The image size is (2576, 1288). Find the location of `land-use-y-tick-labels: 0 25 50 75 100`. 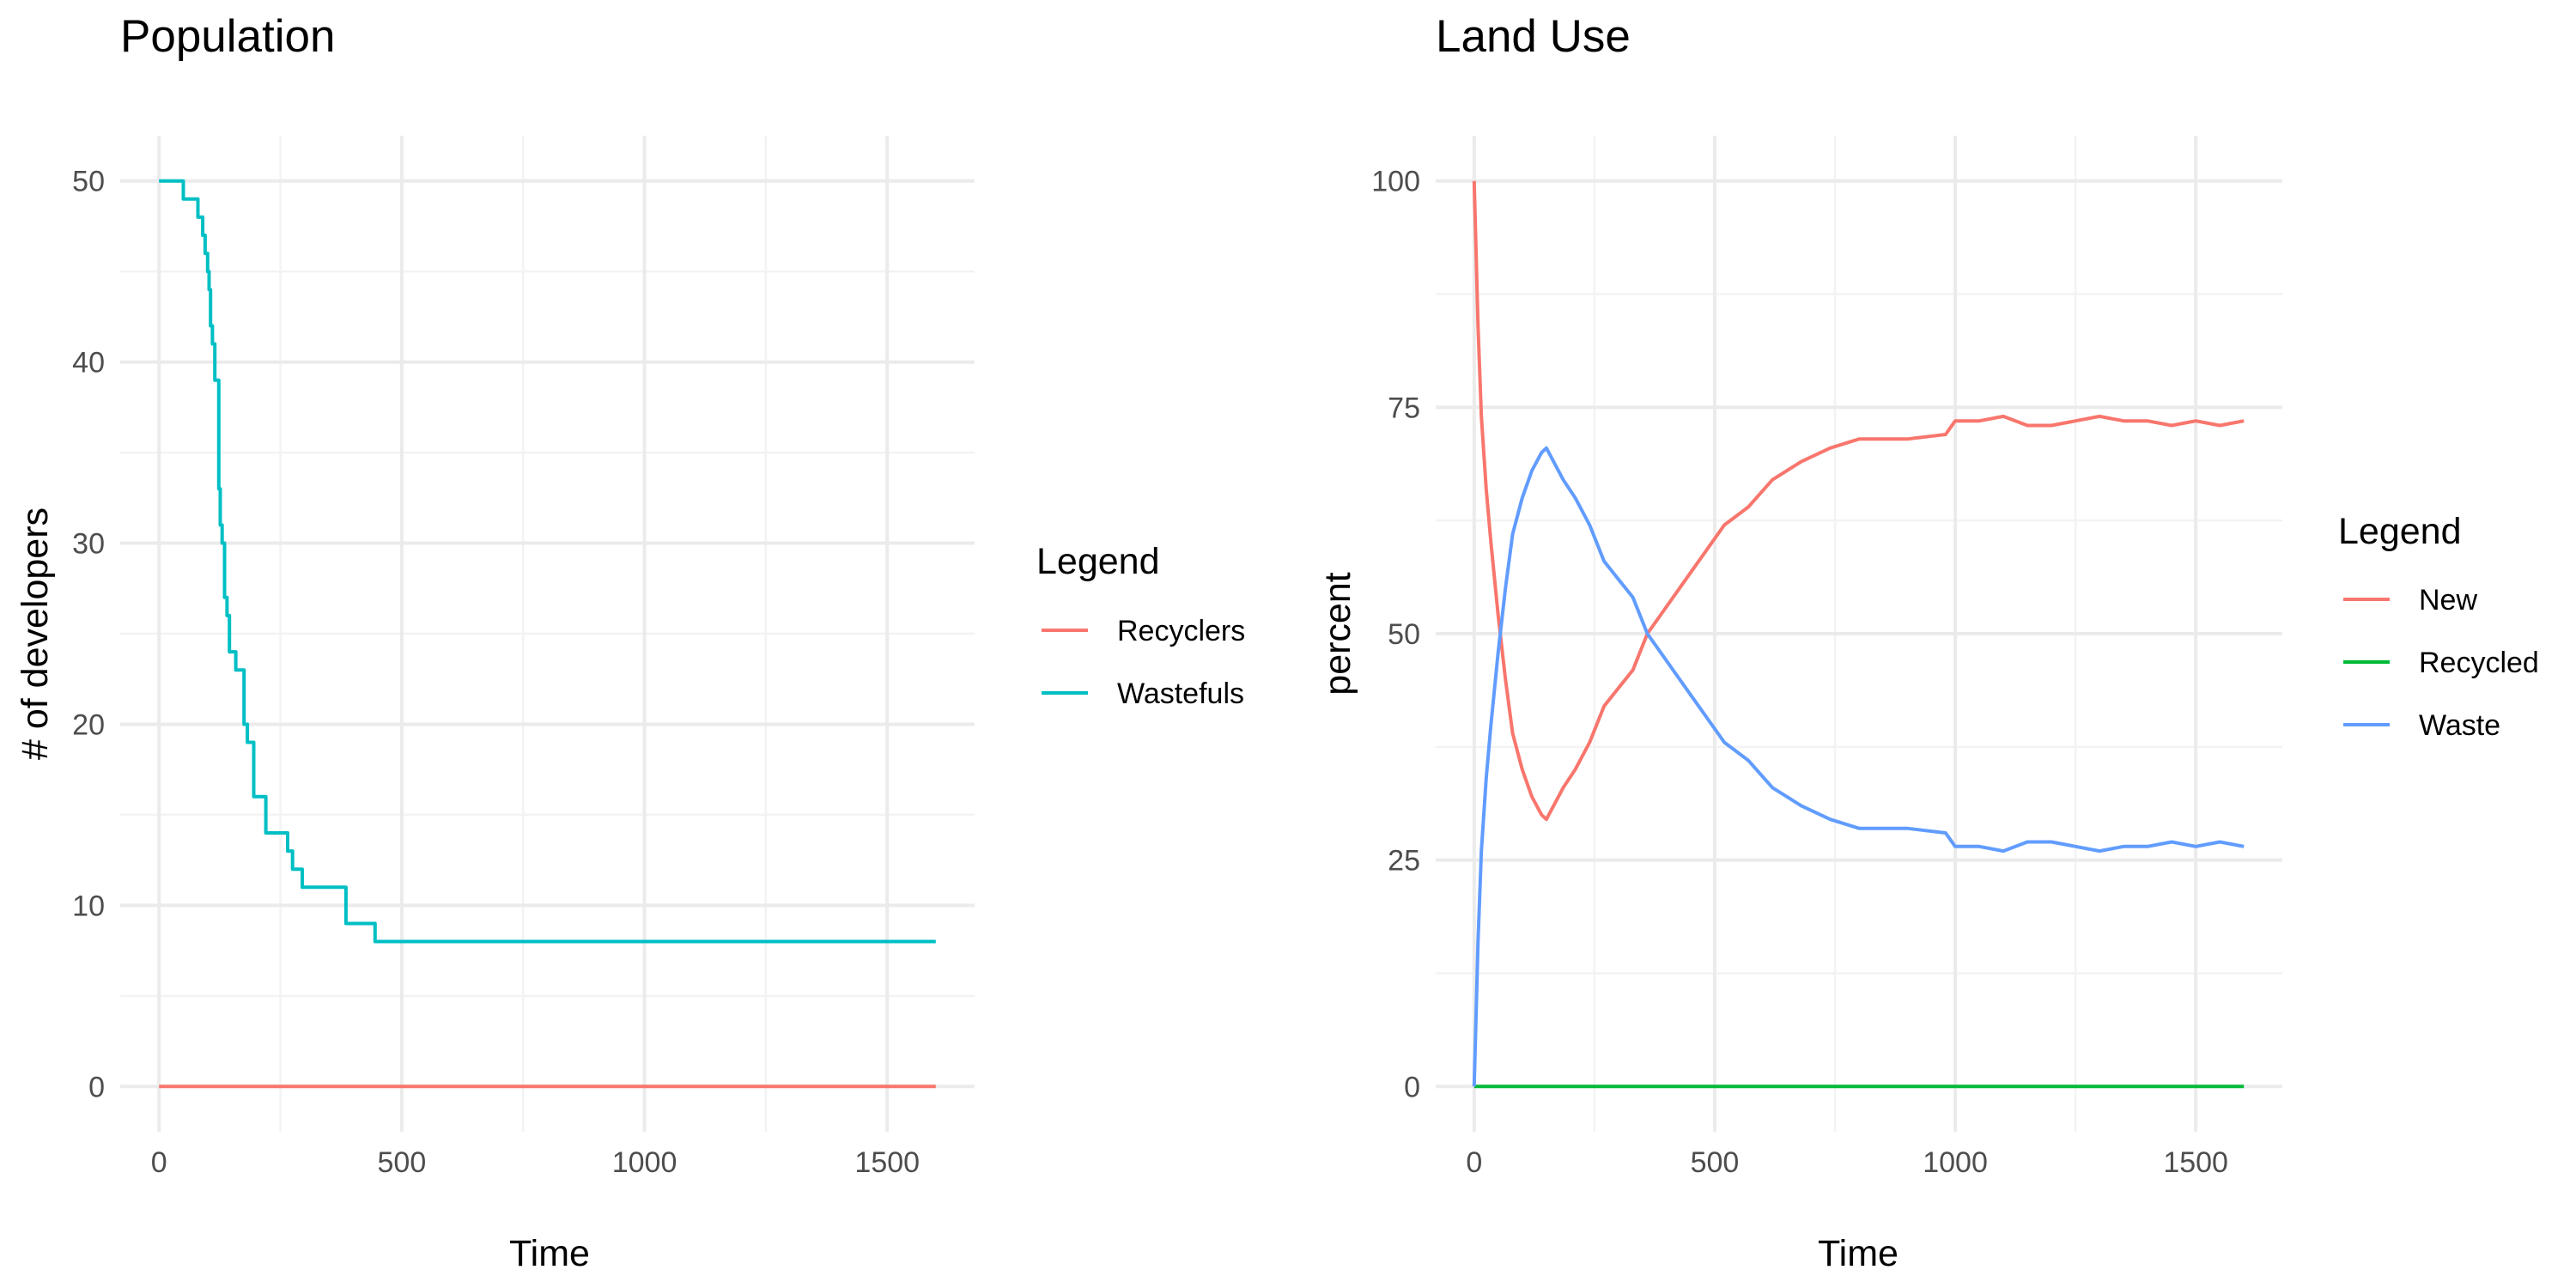

land-use-y-tick-labels: 0 25 50 75 100 is located at coordinates (1396, 635).